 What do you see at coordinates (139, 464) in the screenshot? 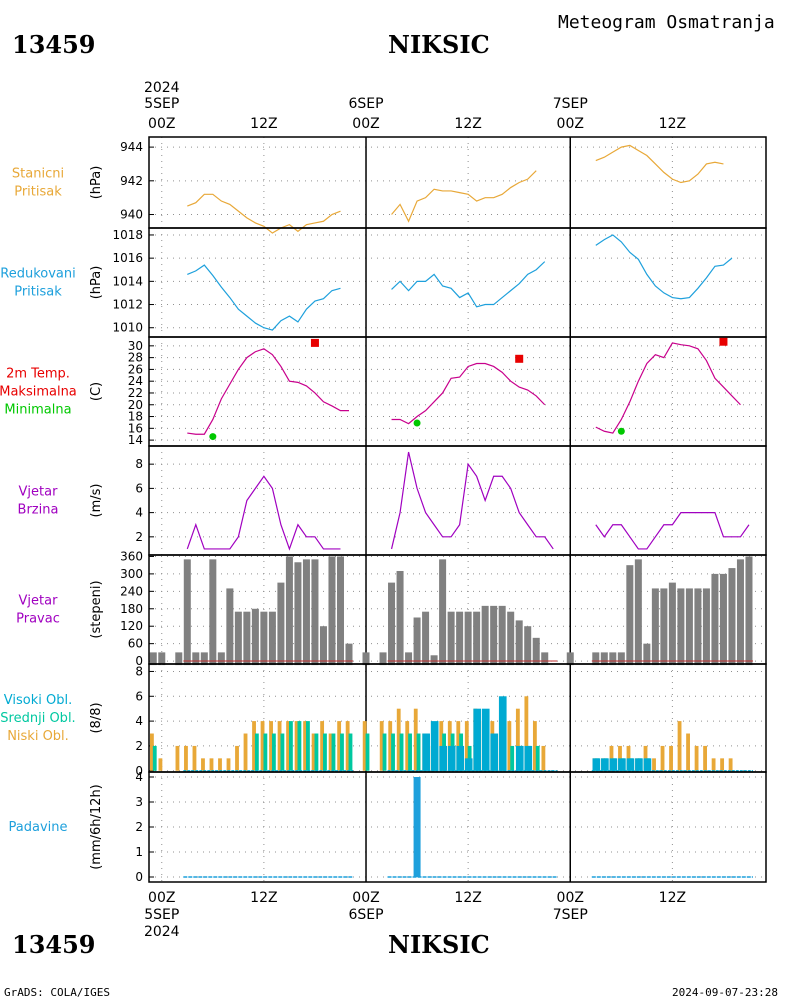
I see `y-tick-label: 8` at bounding box center [139, 464].